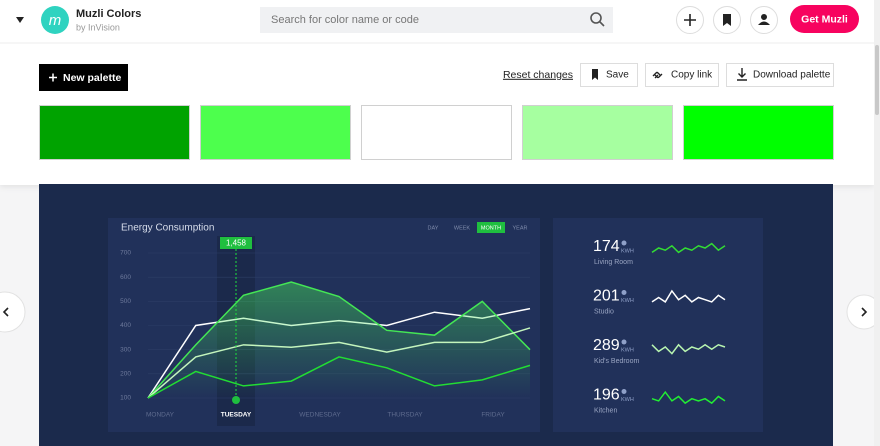  What do you see at coordinates (160, 415) in the screenshot?
I see `x-tick-label: MONDAY` at bounding box center [160, 415].